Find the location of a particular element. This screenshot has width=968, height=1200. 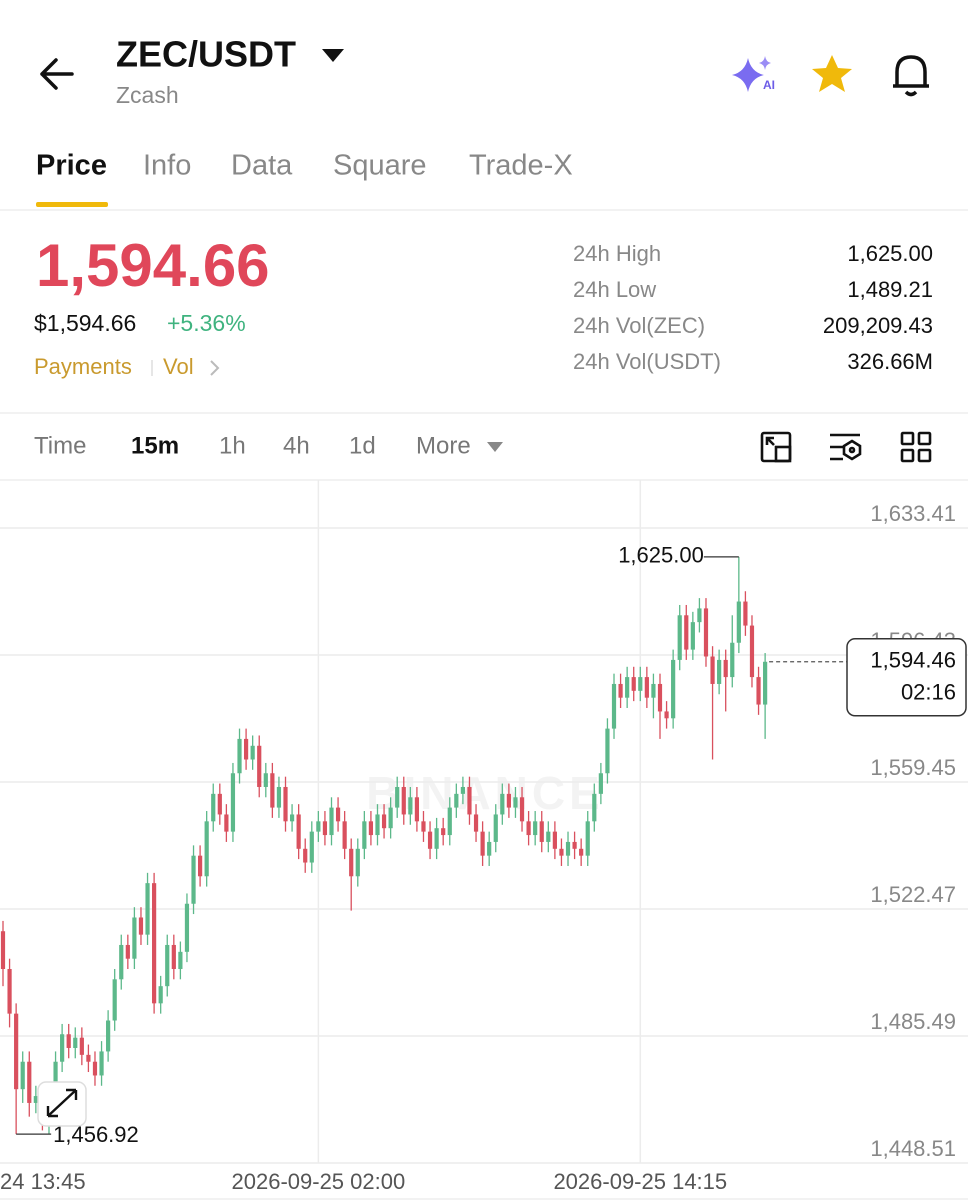

interval: 1d is located at coordinates (362, 445).